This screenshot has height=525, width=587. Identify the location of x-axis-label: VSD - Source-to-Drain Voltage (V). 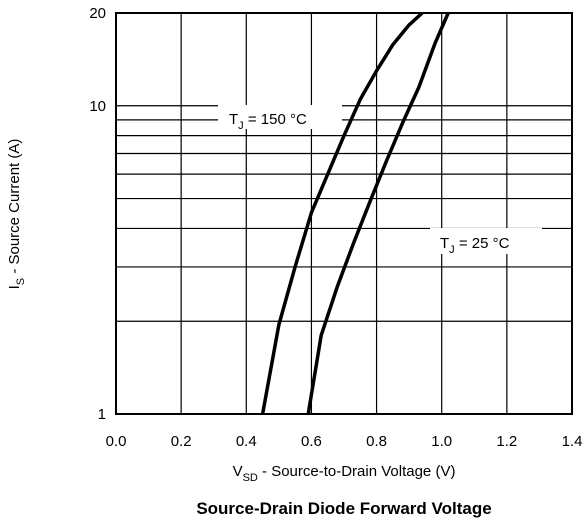
(344, 473).